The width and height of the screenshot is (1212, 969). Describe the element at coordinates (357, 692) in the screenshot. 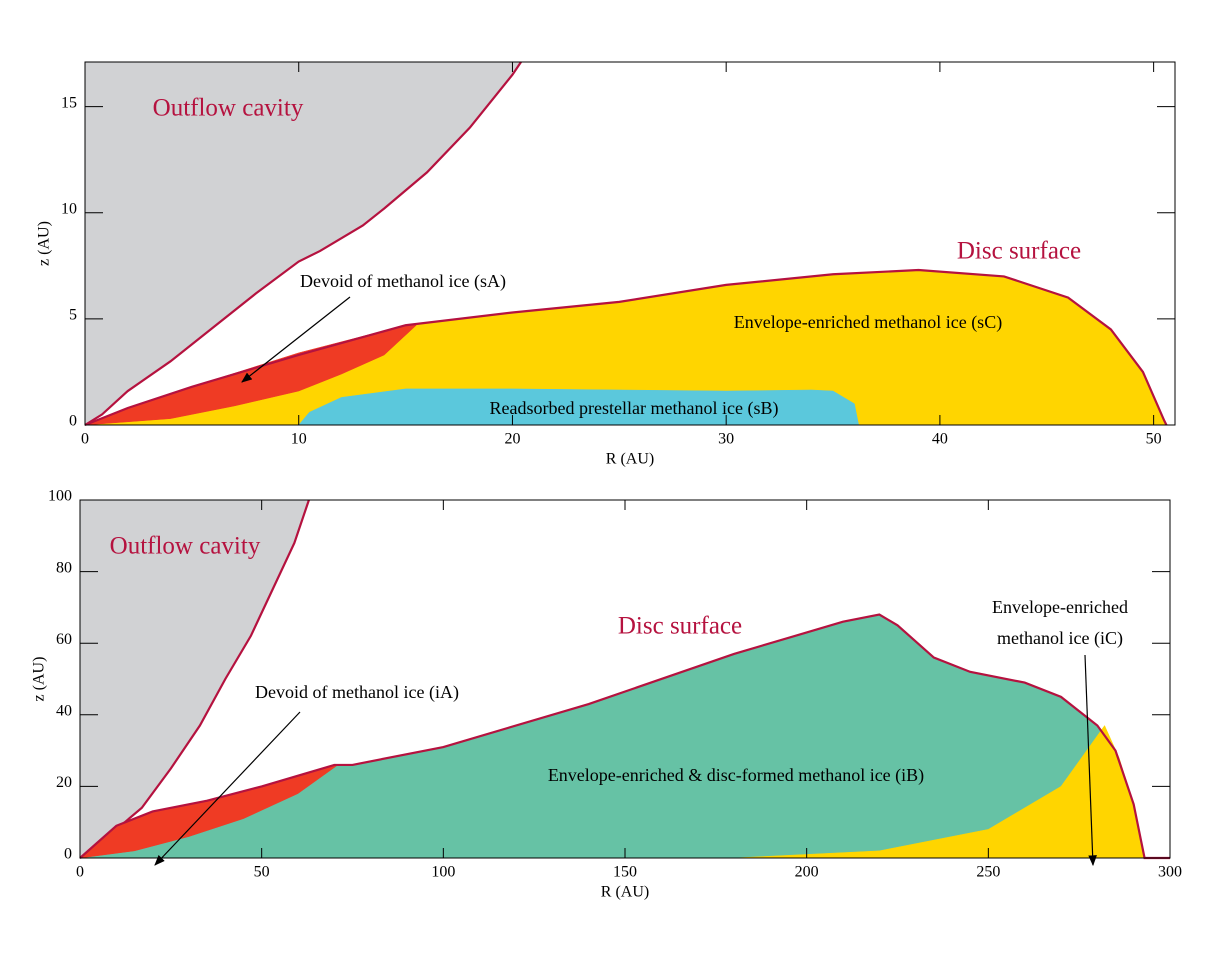

I see `annotation: Devoid of methanol ice (iA)` at that location.